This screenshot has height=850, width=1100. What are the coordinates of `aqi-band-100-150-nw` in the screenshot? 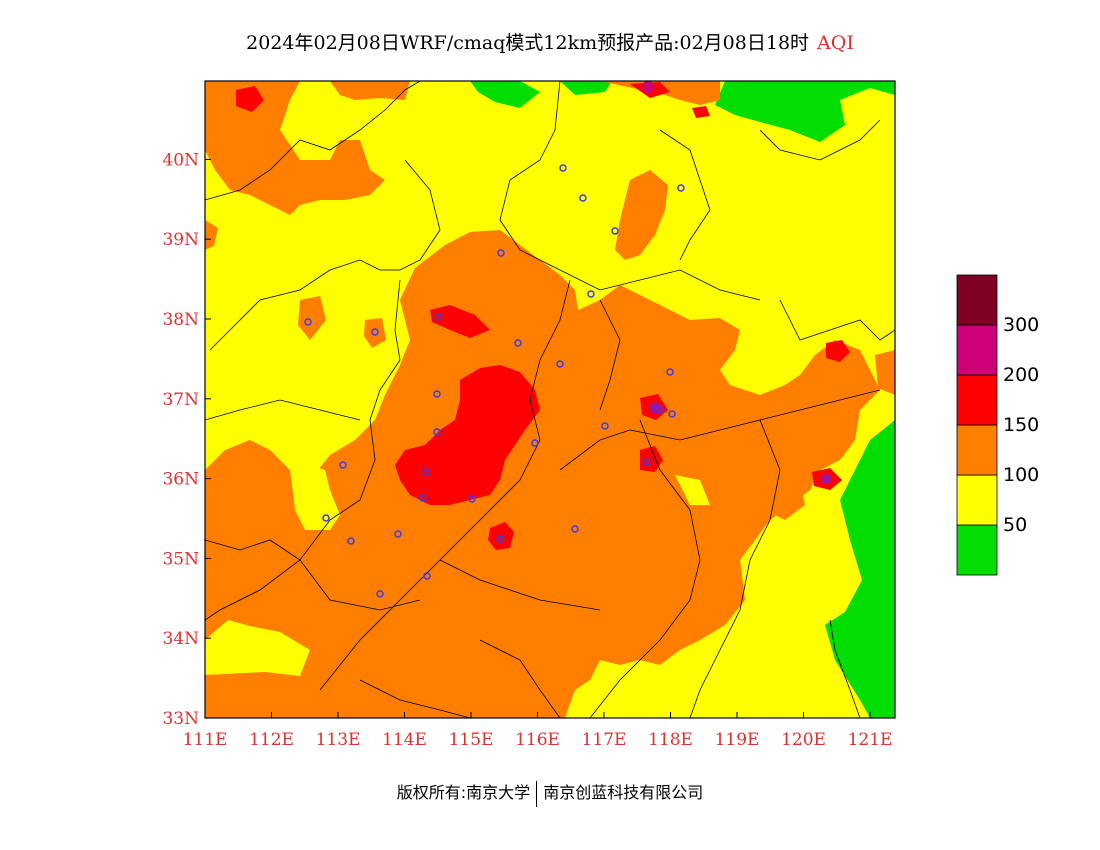 It's located at (295, 148).